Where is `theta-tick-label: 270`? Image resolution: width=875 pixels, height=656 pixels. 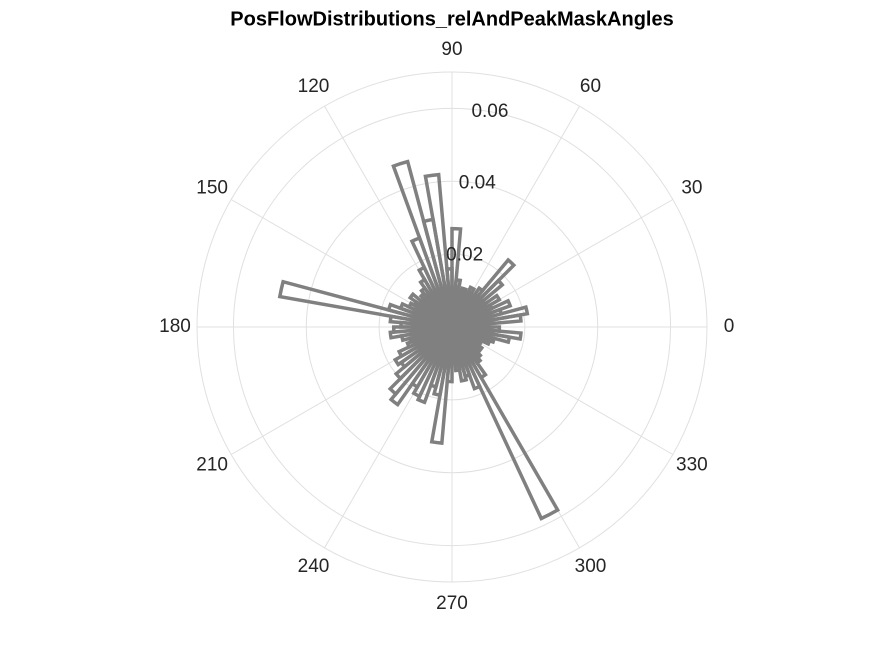 theta-tick-label: 270 is located at coordinates (452, 603).